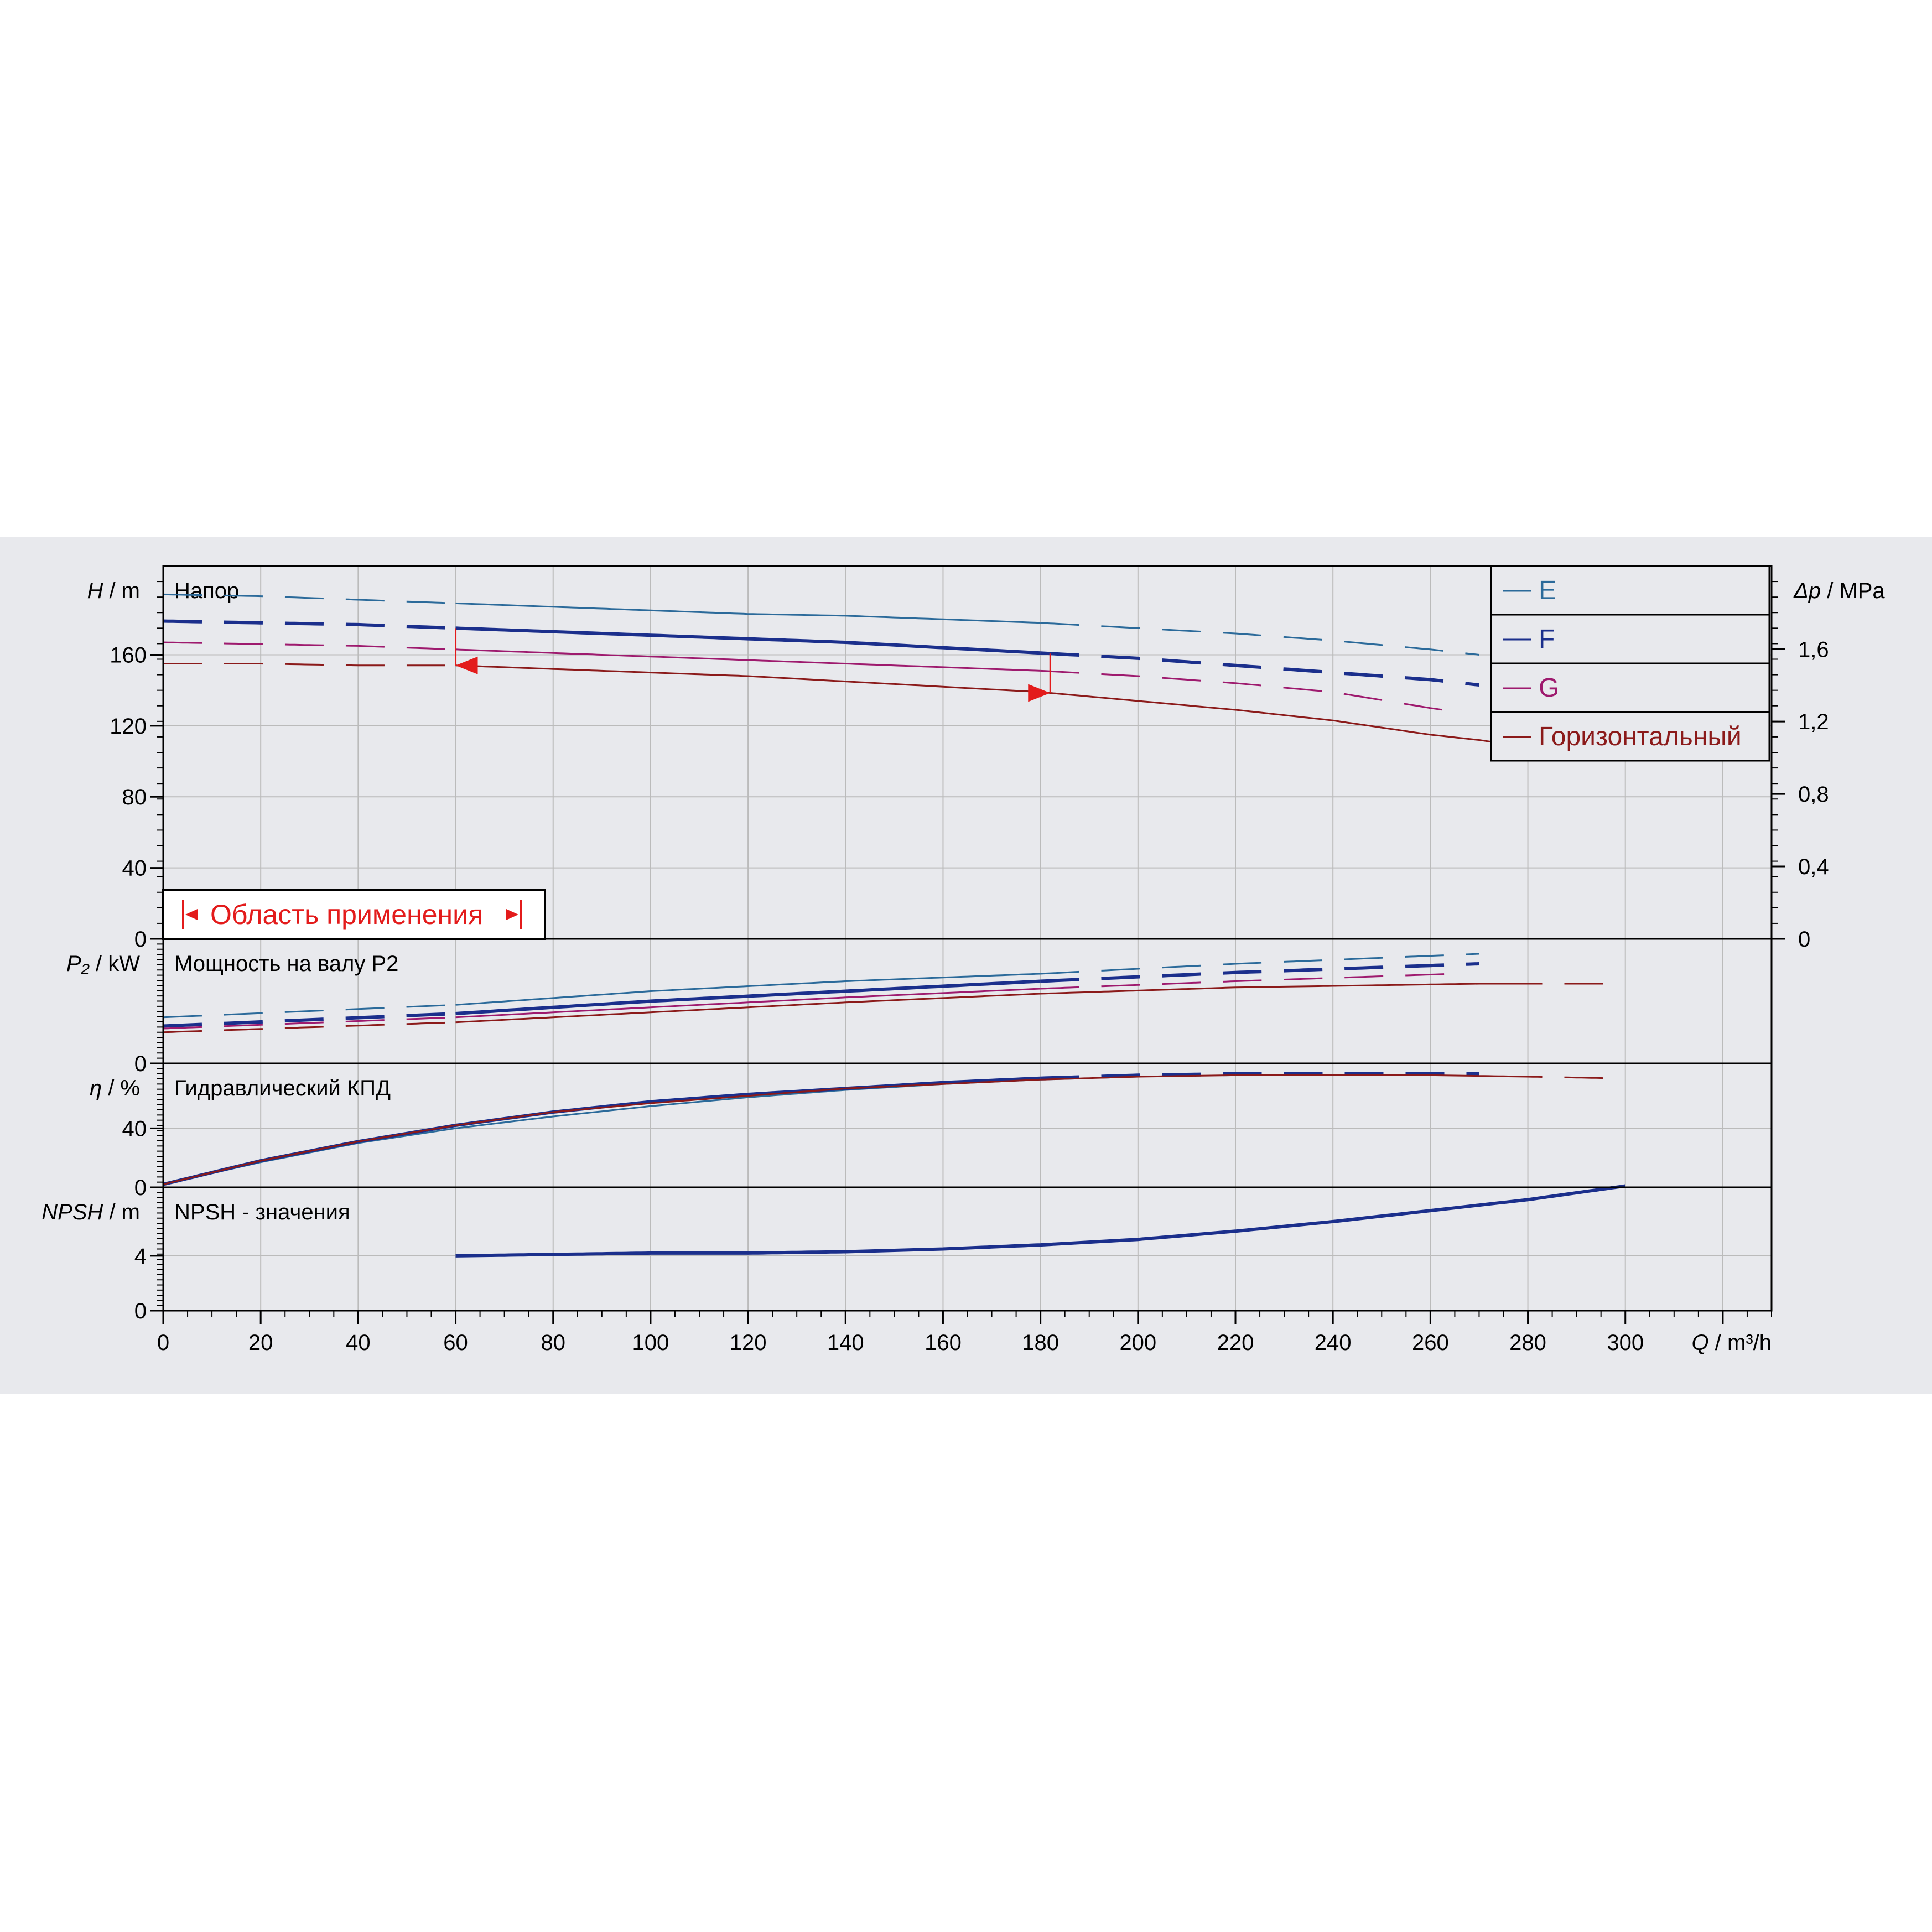 This screenshot has height=1932, width=1932. Describe the element at coordinates (134, 797) in the screenshot. I see `y-tick-label: 80` at that location.